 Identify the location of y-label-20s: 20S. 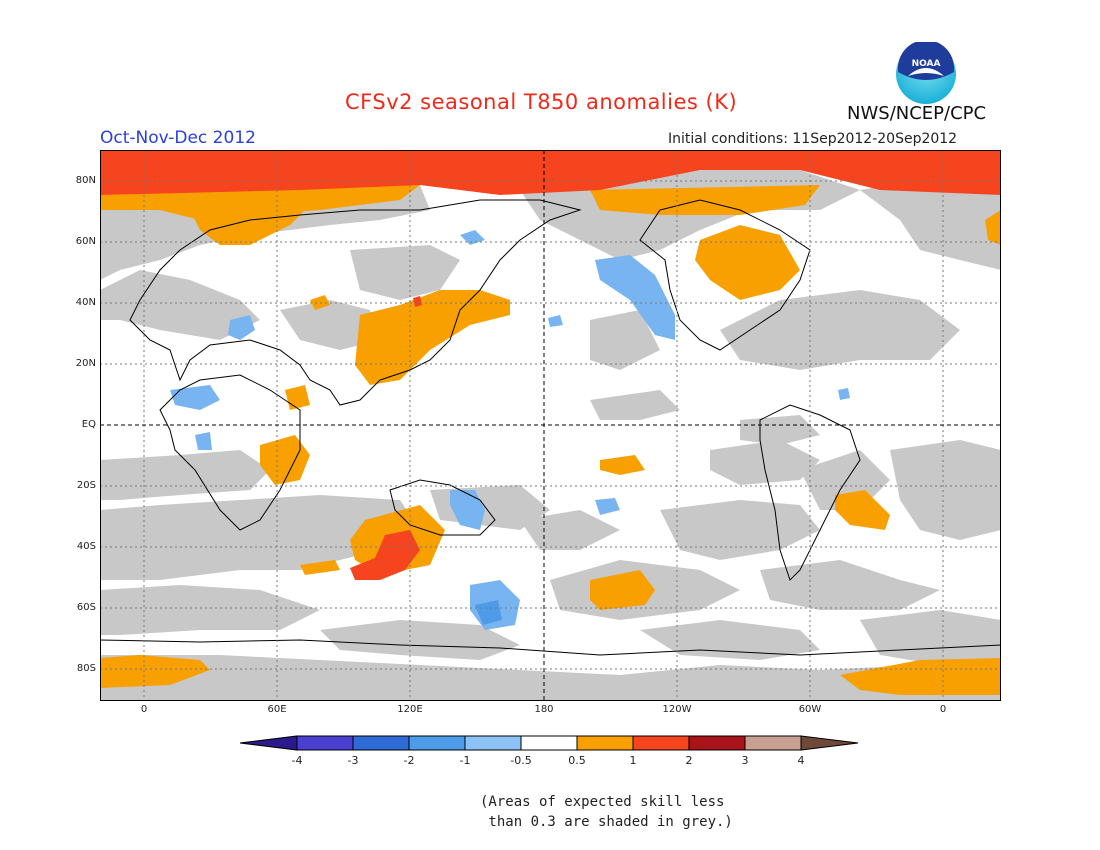
(86, 485).